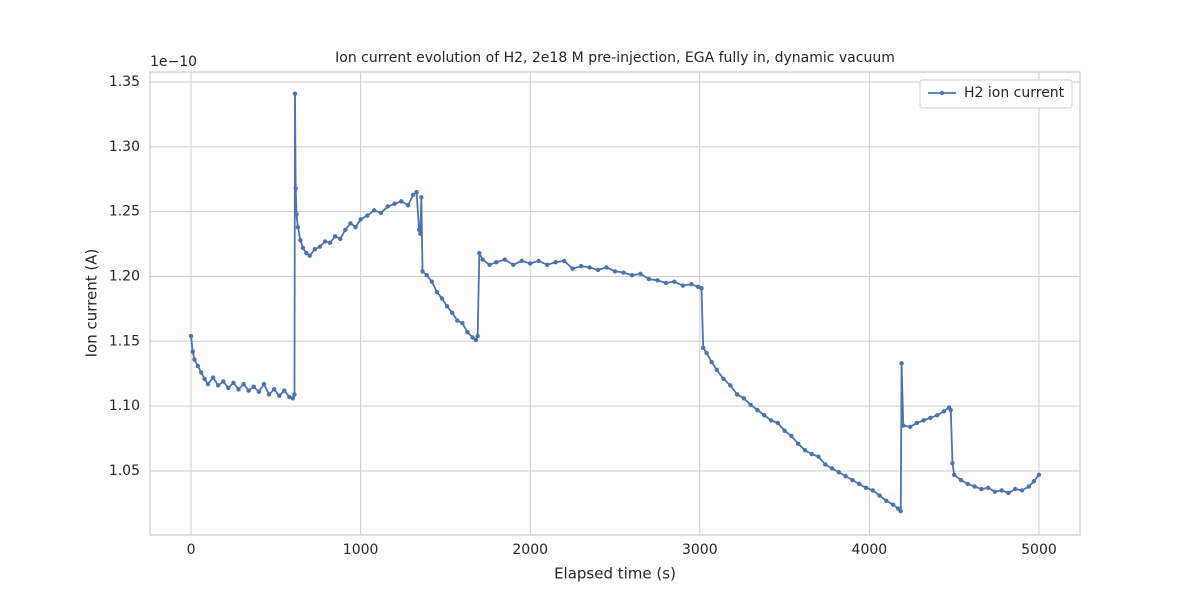  What do you see at coordinates (124, 471) in the screenshot?
I see `y-tick-label: 1.05` at bounding box center [124, 471].